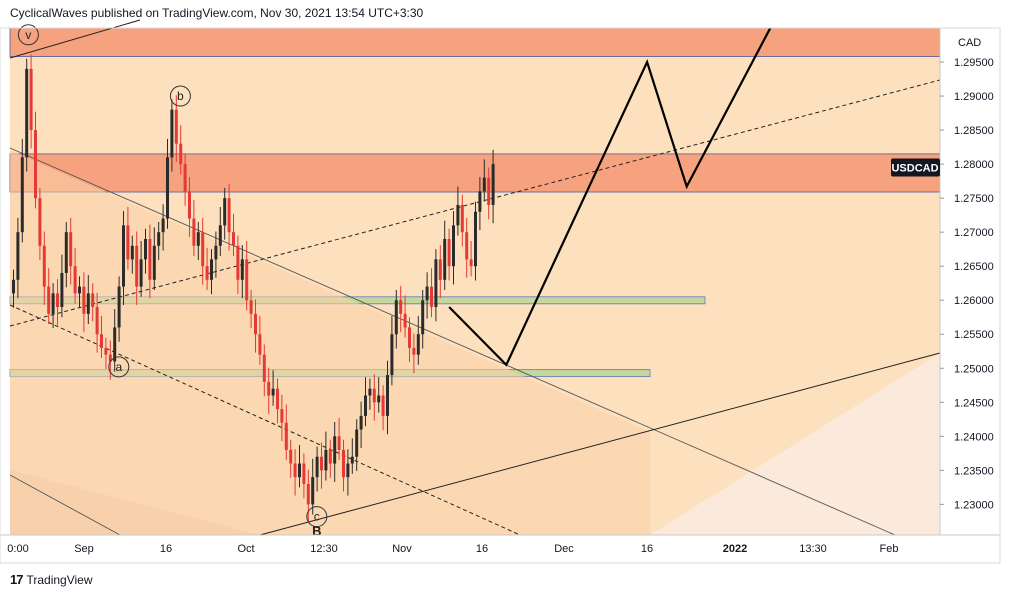 This screenshot has height=598, width=1009. I want to click on price-tick-label: 1.29500, so click(974, 63).